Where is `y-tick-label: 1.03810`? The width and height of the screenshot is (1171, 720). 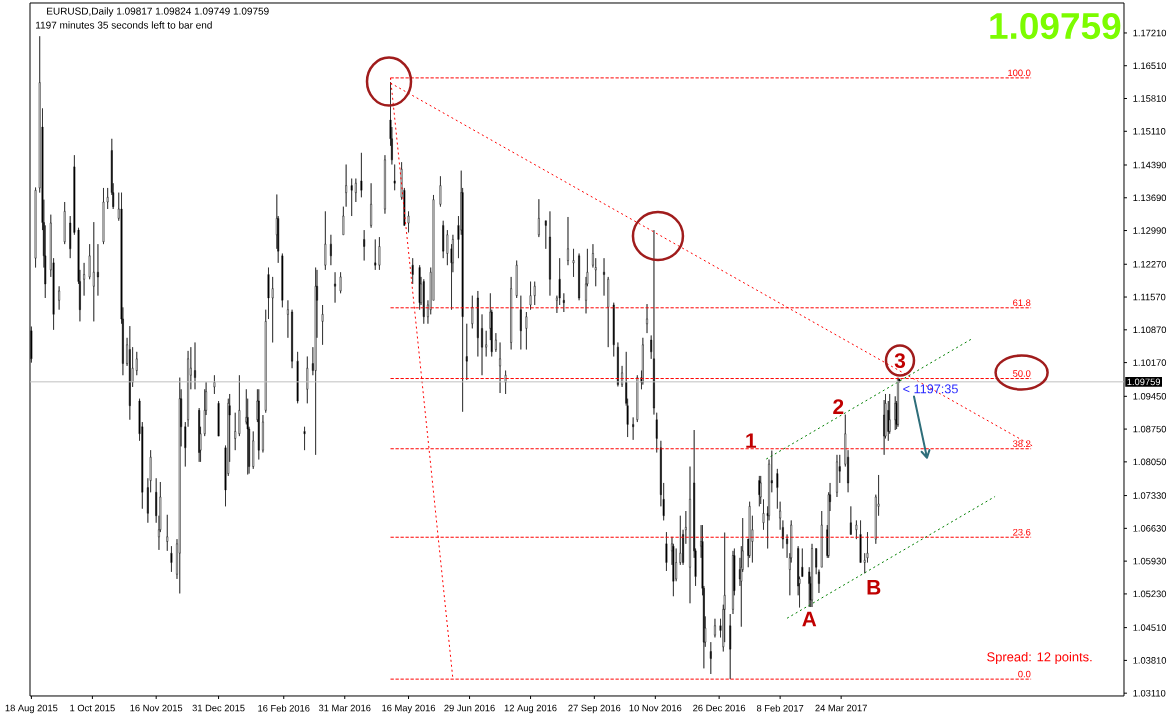 y-tick-label: 1.03810 is located at coordinates (1150, 660).